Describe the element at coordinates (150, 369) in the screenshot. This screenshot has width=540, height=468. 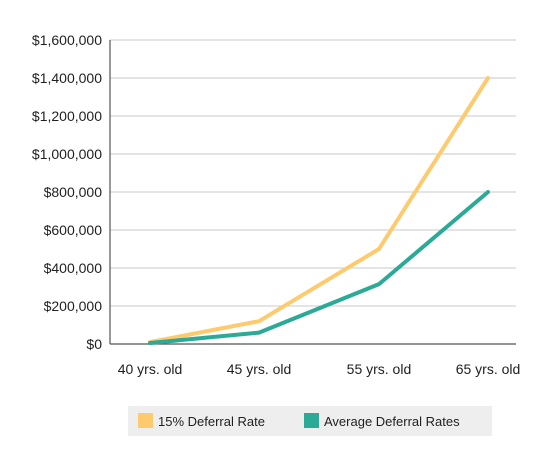
I see `x-tick-label: 40 yrs. old` at that location.